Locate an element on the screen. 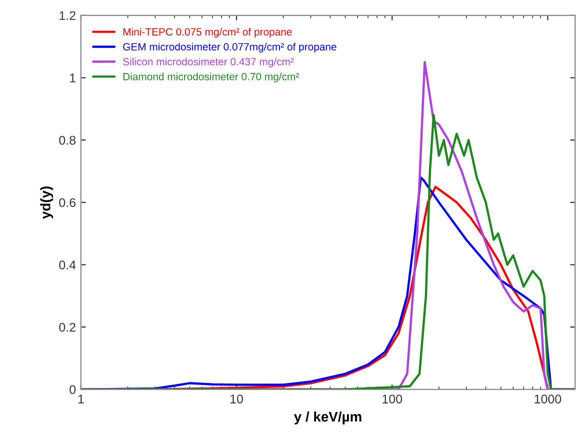 This screenshot has width=578, height=440. x-tick-label: 1 is located at coordinates (81, 399).